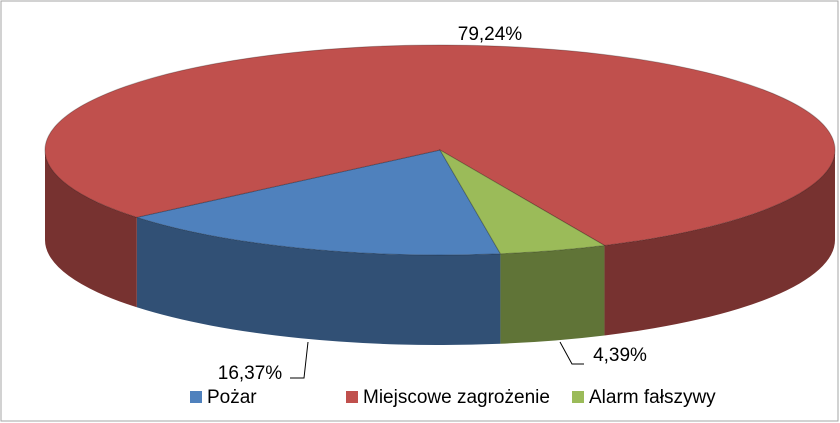 The width and height of the screenshot is (840, 423). What do you see at coordinates (232, 397) in the screenshot?
I see `legend-label: Pożar` at bounding box center [232, 397].